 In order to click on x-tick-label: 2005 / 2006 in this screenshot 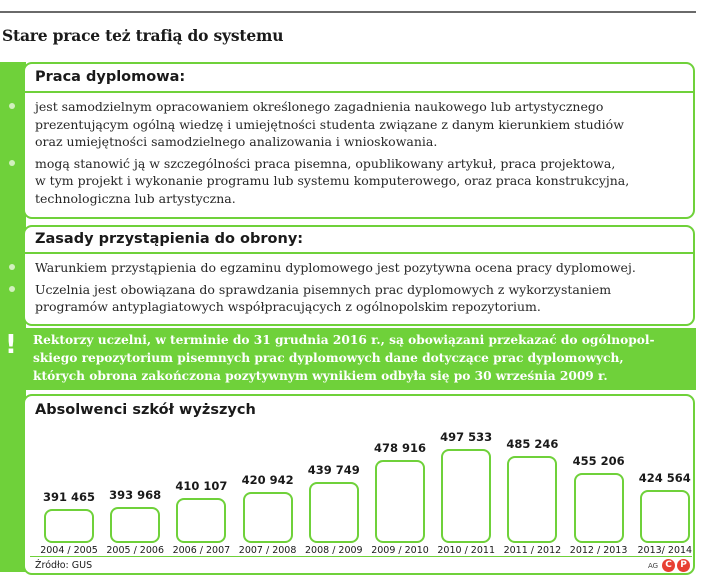, I will do `click(135, 550)`.